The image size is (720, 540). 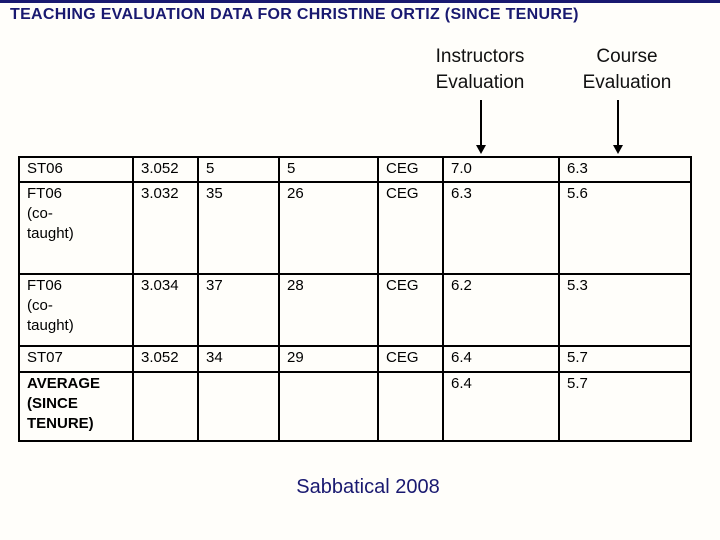 I want to click on responses-cell: 26, so click(x=328, y=228).